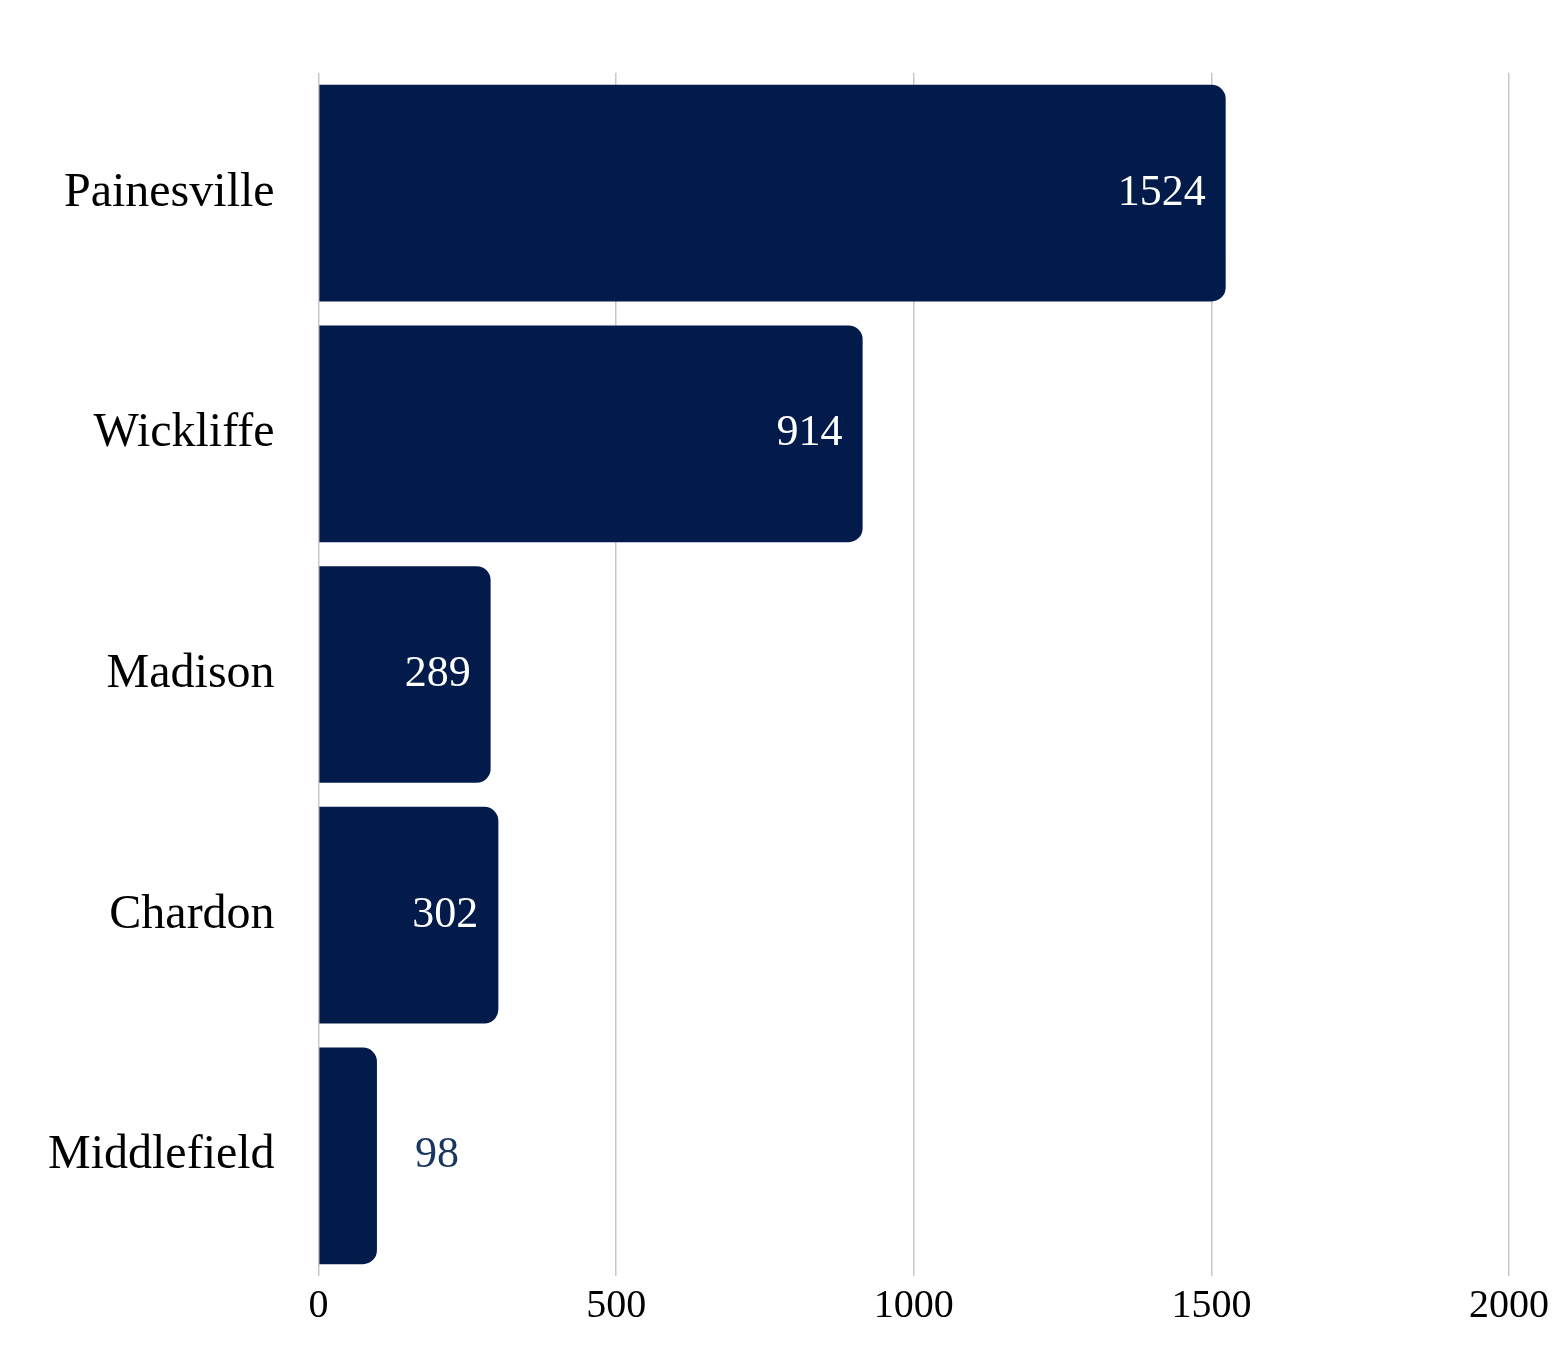 This screenshot has height=1349, width=1567. What do you see at coordinates (445, 912) in the screenshot?
I see `data-label: 302` at bounding box center [445, 912].